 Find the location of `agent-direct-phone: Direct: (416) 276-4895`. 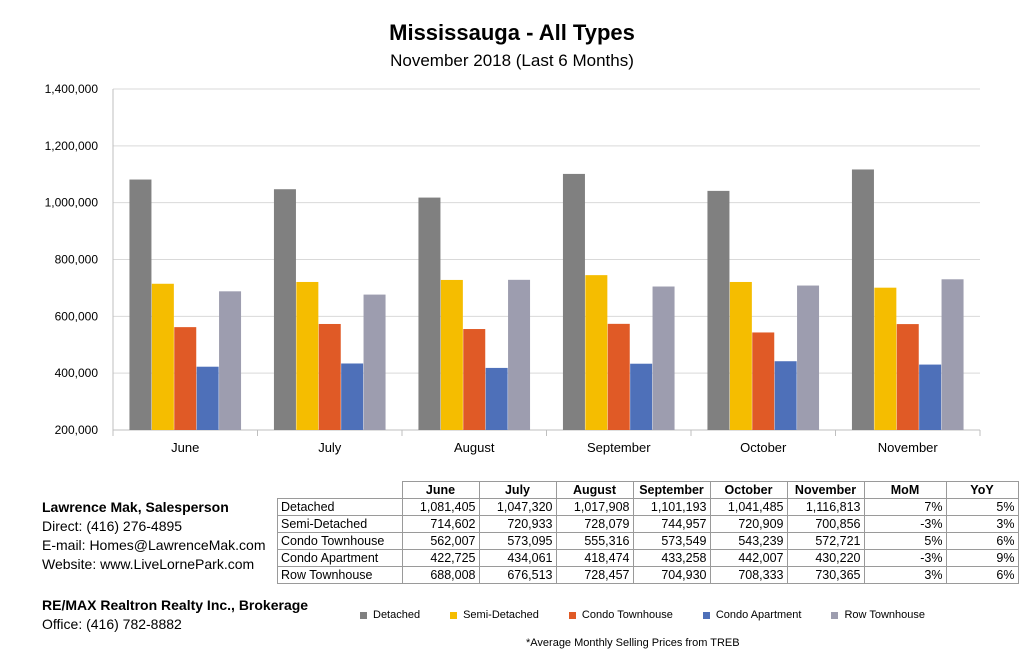

agent-direct-phone: Direct: (416) 276-4895 is located at coordinates (112, 526).